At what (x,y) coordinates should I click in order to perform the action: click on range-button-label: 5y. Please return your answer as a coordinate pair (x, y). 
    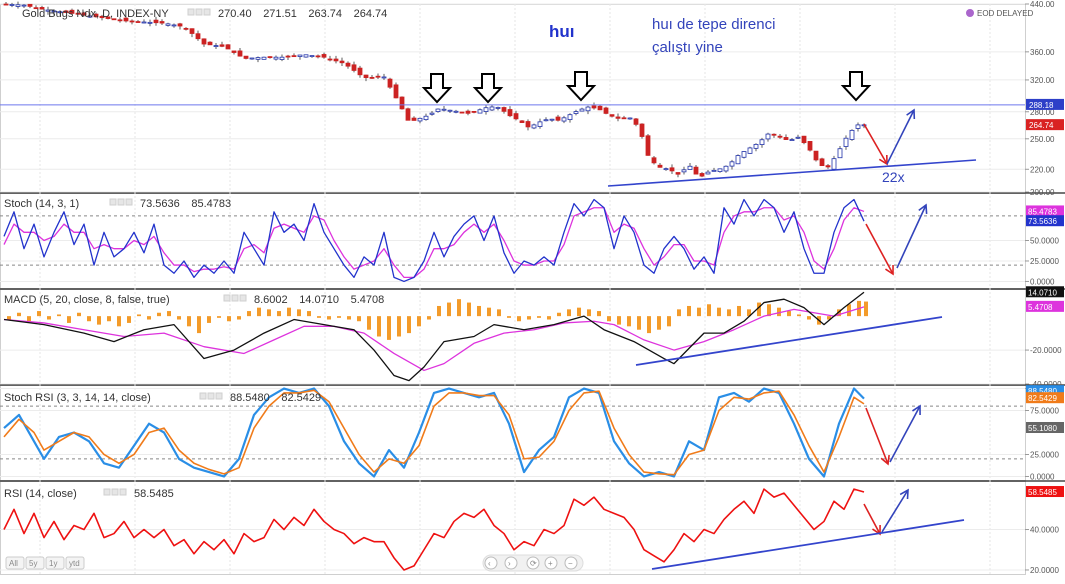
    Looking at the image, I should click on (33, 563).